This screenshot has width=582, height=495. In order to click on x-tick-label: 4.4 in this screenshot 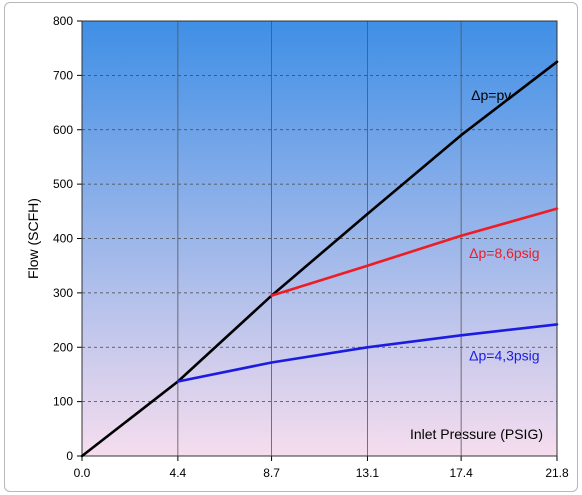, I will do `click(178, 473)`.